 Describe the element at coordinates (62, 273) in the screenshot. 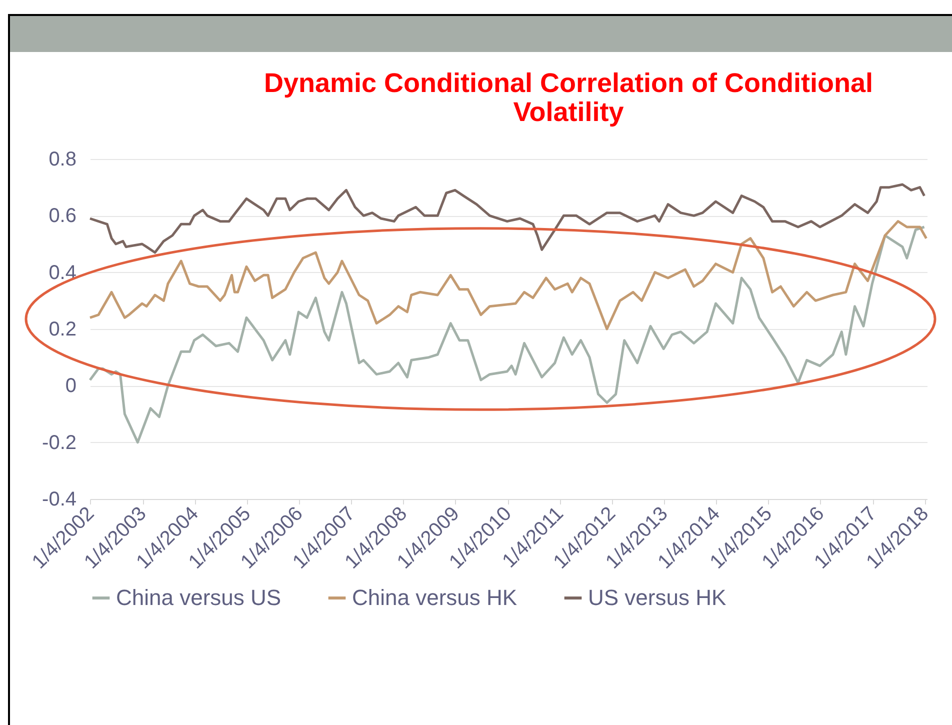

I see `y-tick-label: 0.4` at that location.